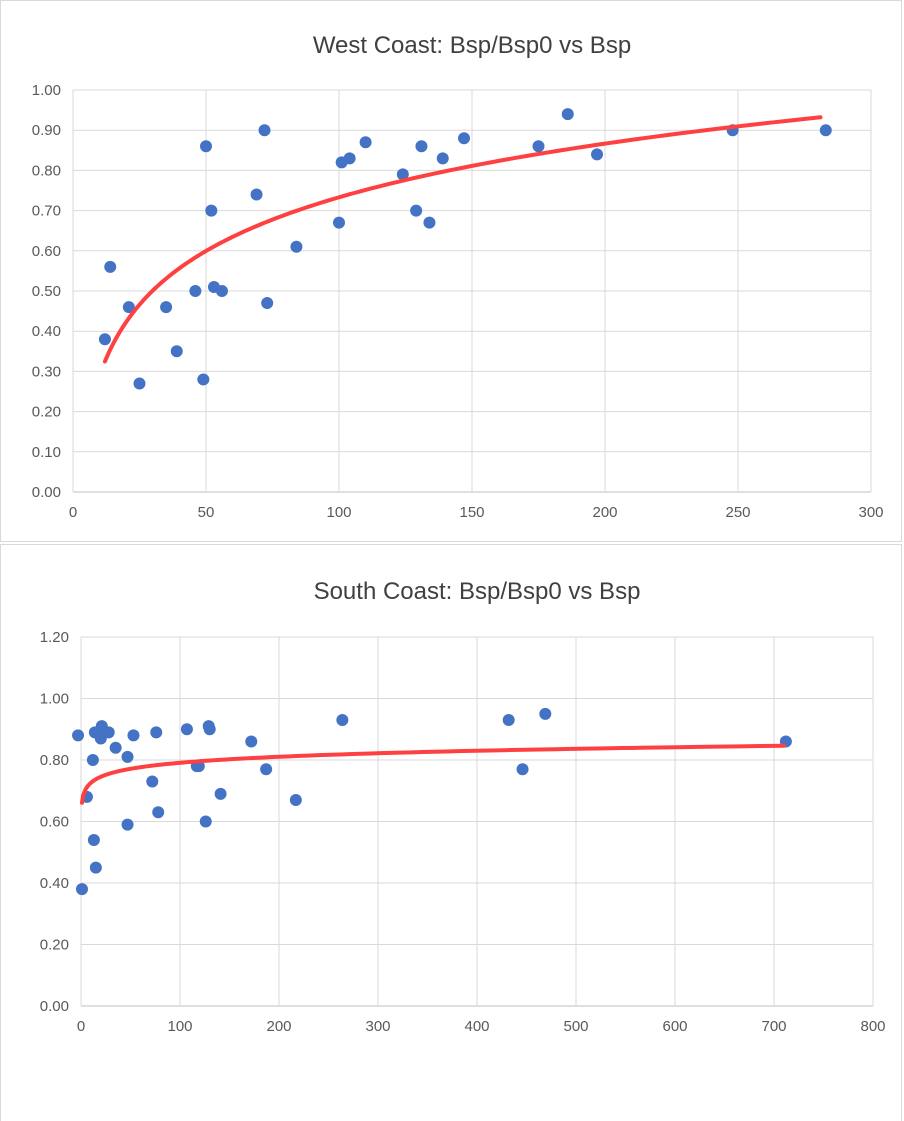 The image size is (904, 1121). What do you see at coordinates (54, 760) in the screenshot?
I see `south-y-tick-label: 0.80` at bounding box center [54, 760].